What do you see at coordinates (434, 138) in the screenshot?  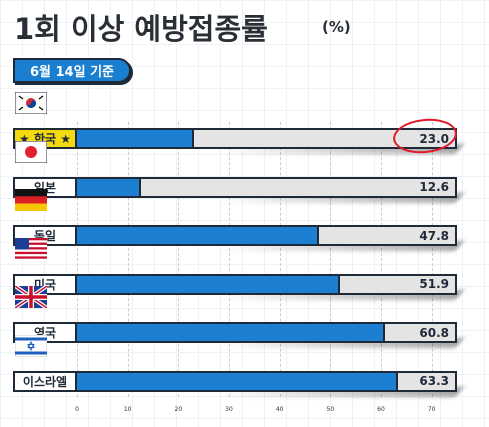 I see `value-label: 23.0` at bounding box center [434, 138].